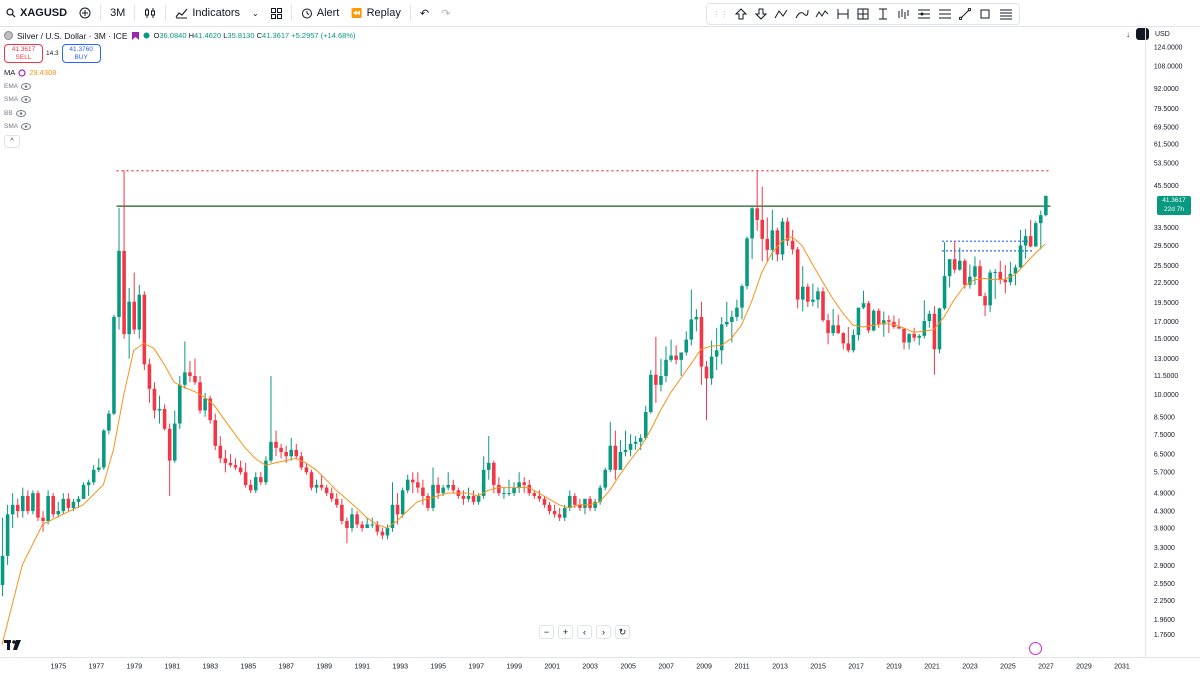  What do you see at coordinates (546, 632) in the screenshot?
I see `zoom-out-button: −` at bounding box center [546, 632].